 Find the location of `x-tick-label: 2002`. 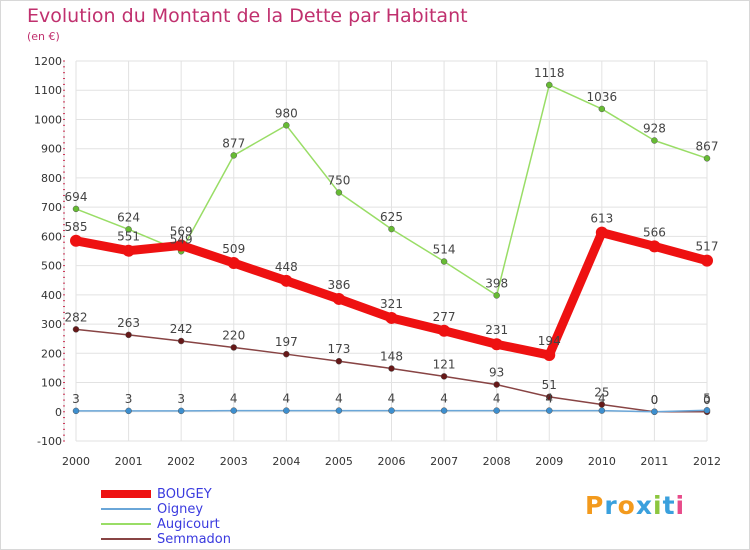

x-tick-label: 2002 is located at coordinates (181, 461).